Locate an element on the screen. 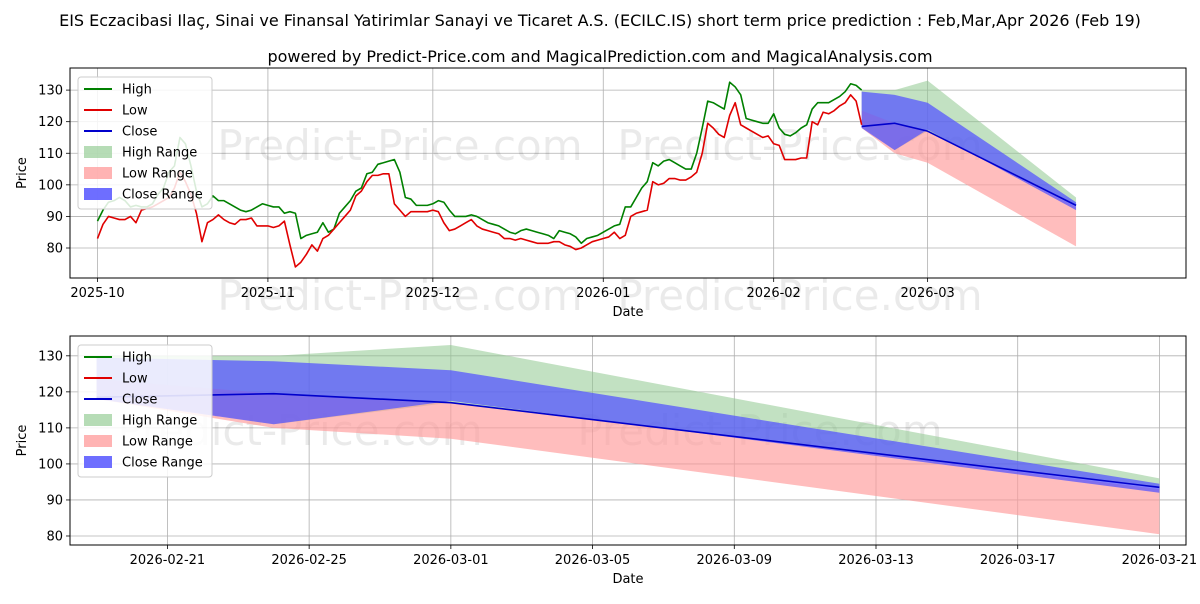  x-tick-label: 2026-03-01 is located at coordinates (451, 560).